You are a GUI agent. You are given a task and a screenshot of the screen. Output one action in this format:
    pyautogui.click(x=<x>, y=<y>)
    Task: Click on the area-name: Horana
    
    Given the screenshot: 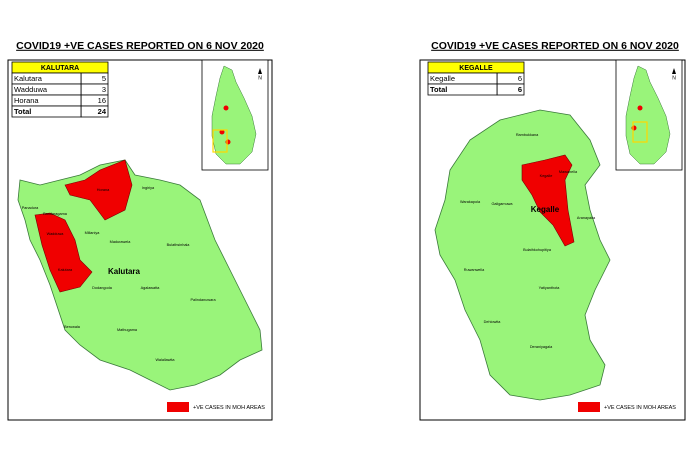 What is the action you would take?
    pyautogui.click(x=26, y=100)
    